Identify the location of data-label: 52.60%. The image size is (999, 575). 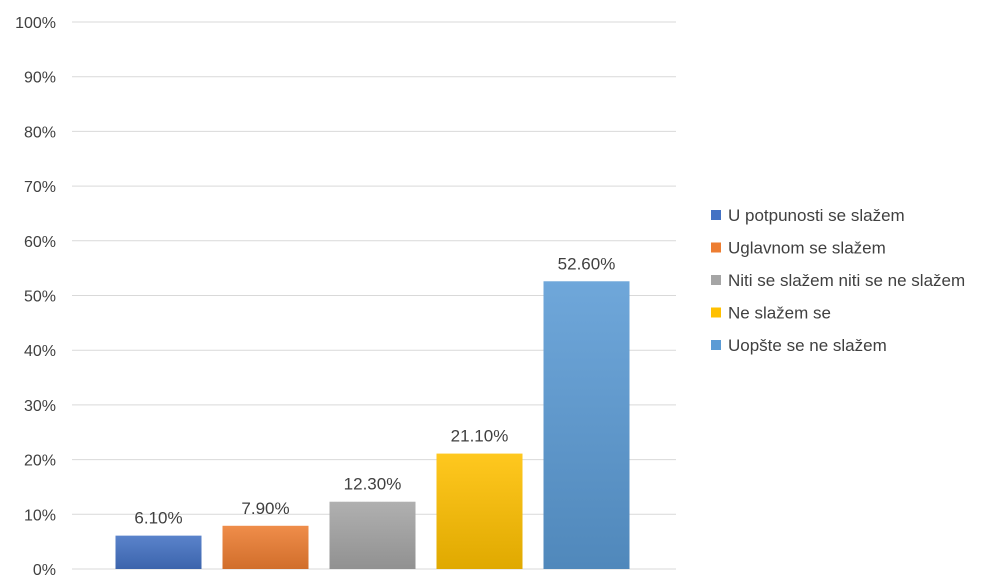
(587, 263).